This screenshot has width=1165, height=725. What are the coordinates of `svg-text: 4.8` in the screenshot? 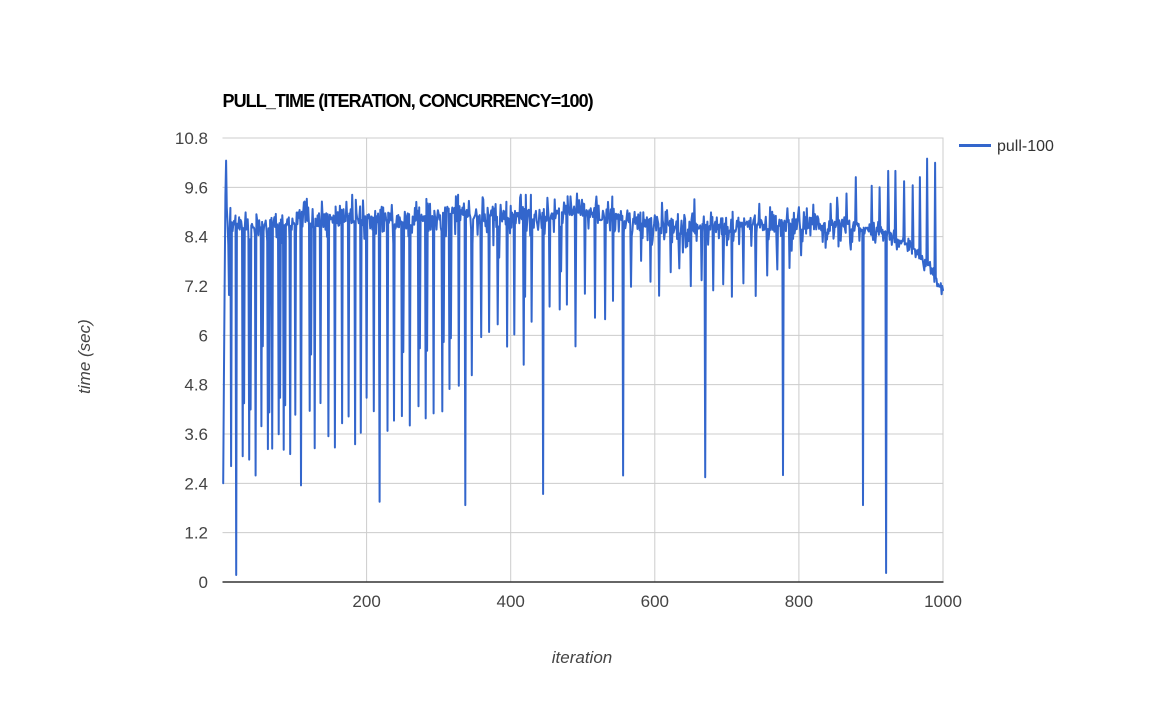 It's located at (196, 385).